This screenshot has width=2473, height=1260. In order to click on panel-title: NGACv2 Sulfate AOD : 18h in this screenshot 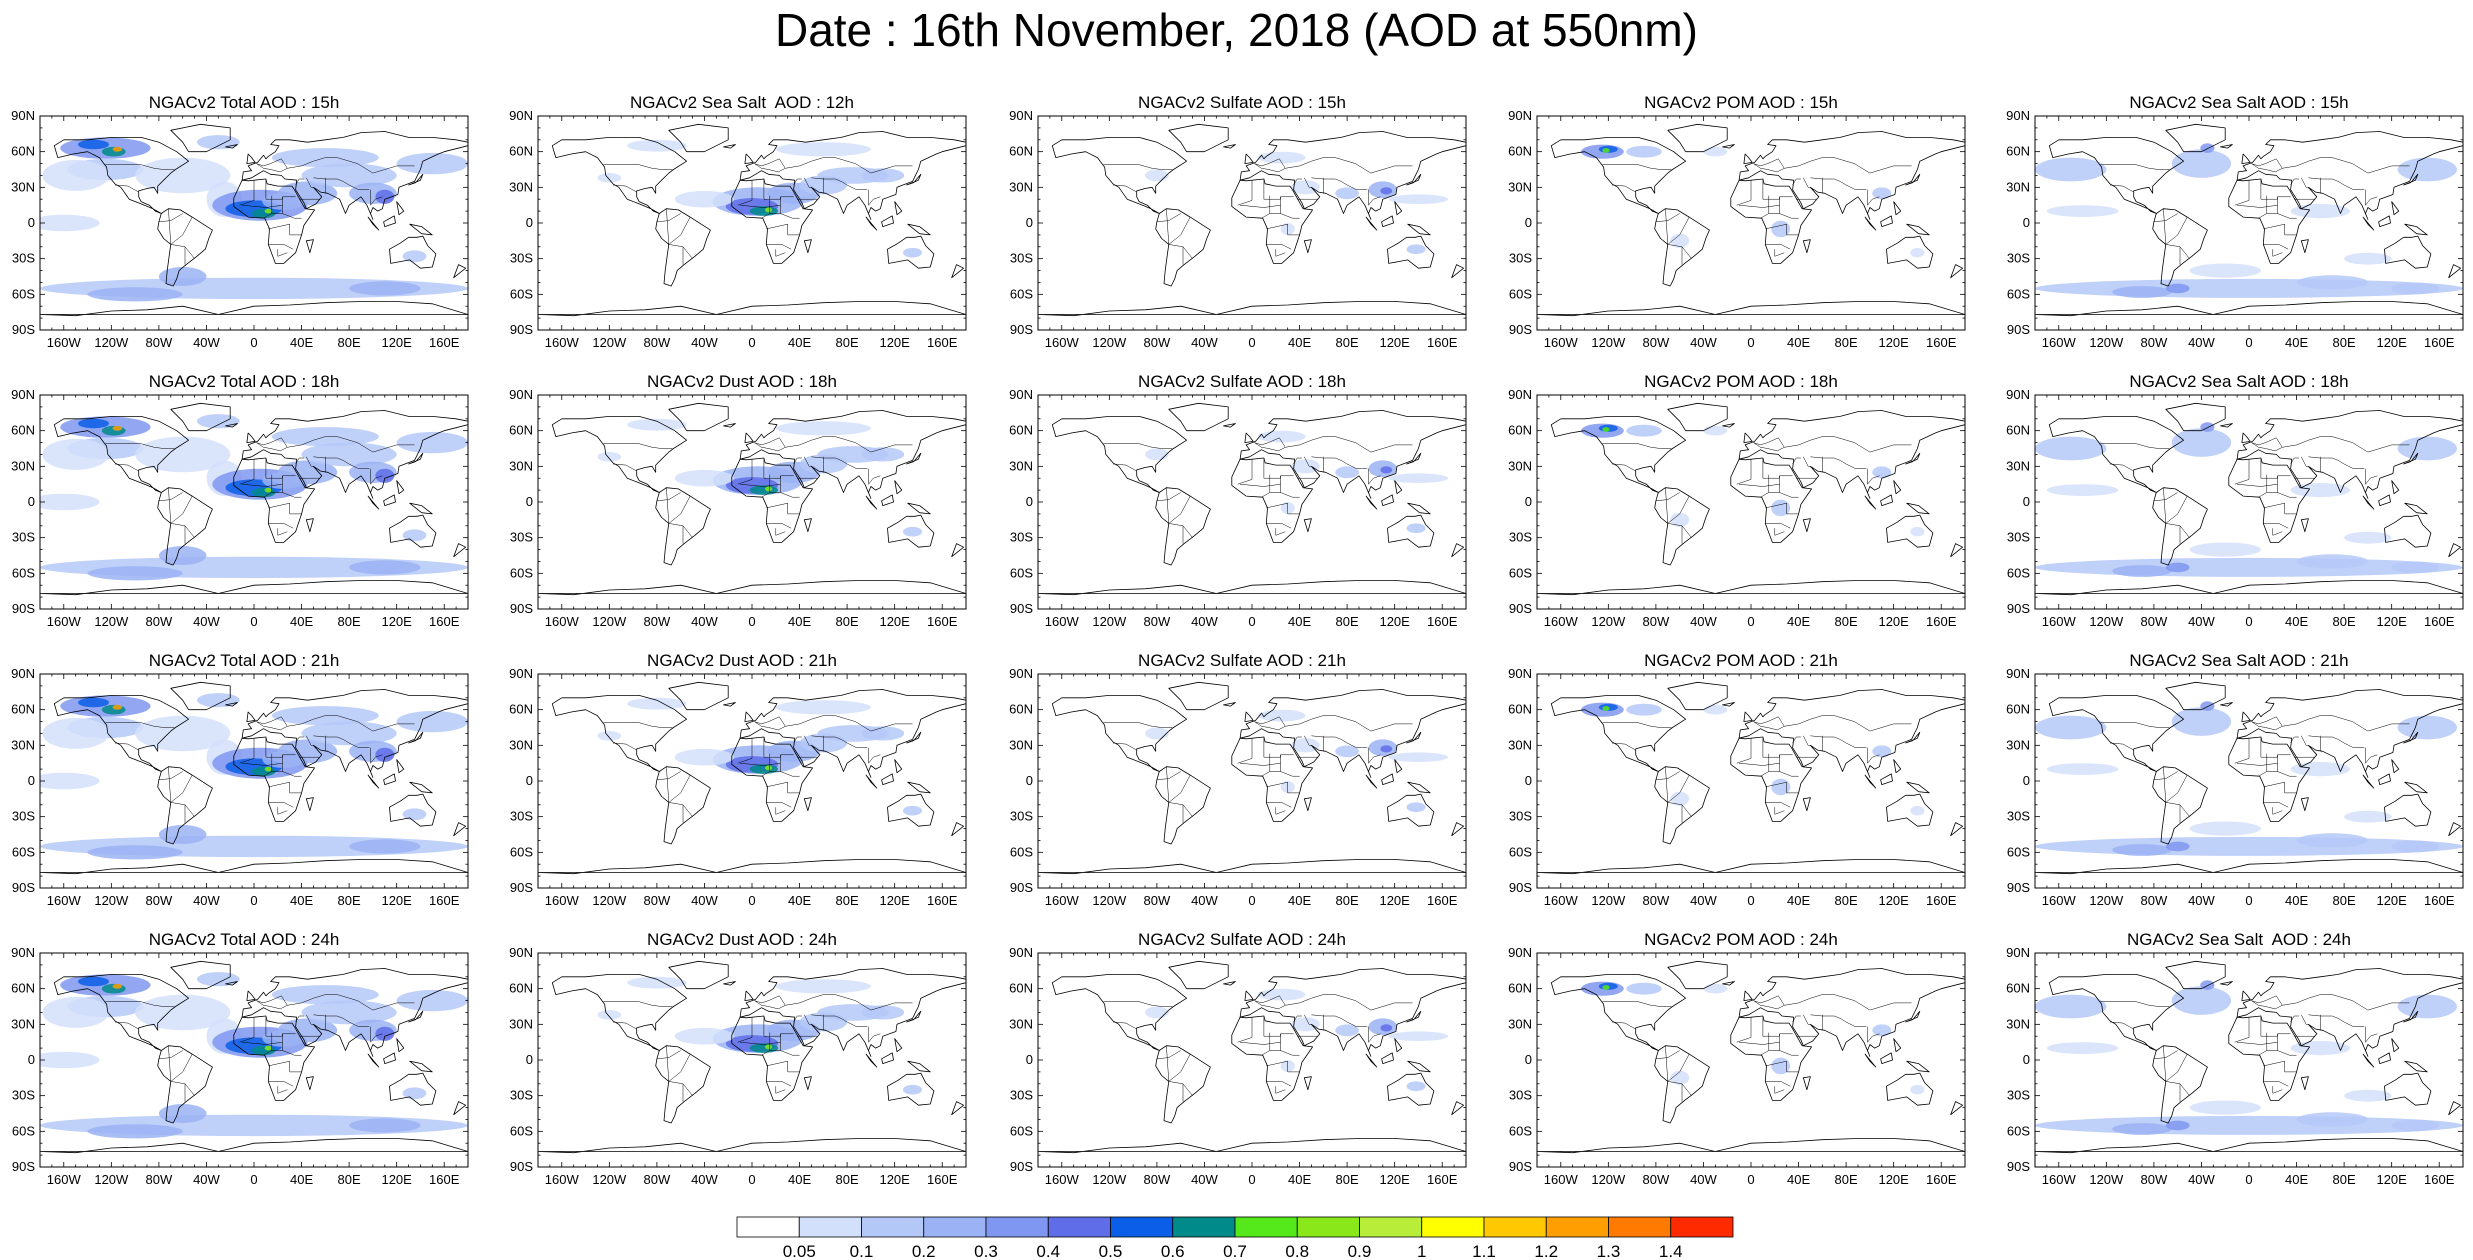, I will do `click(1242, 381)`.